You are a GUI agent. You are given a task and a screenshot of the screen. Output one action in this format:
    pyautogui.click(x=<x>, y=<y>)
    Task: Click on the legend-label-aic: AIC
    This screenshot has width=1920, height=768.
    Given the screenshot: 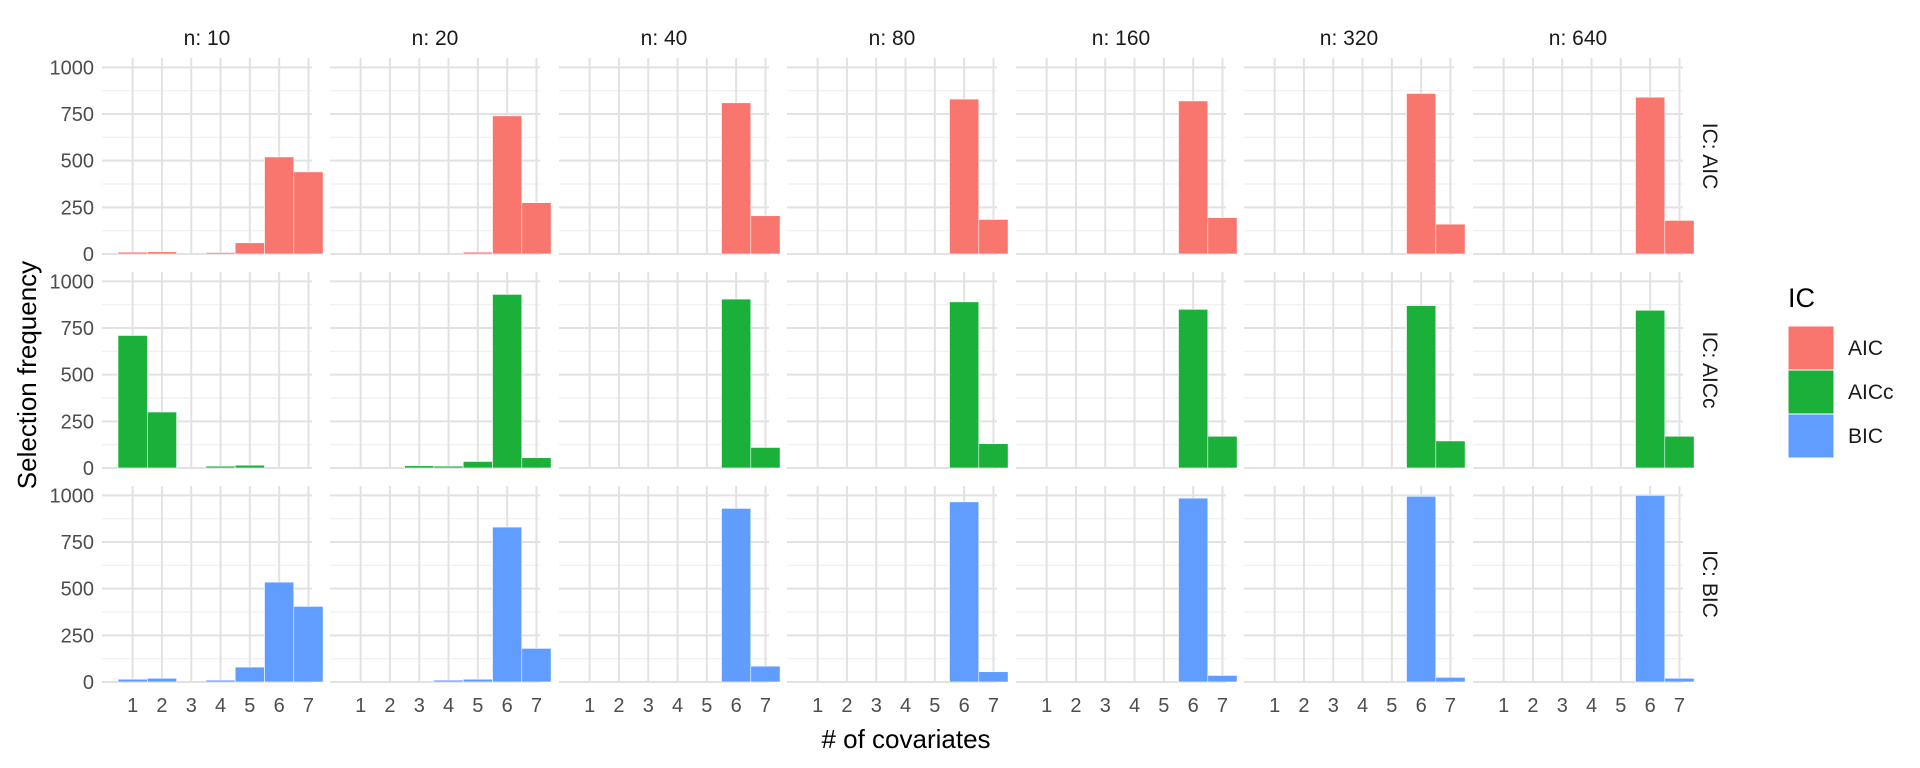 What is the action you would take?
    pyautogui.click(x=1865, y=348)
    